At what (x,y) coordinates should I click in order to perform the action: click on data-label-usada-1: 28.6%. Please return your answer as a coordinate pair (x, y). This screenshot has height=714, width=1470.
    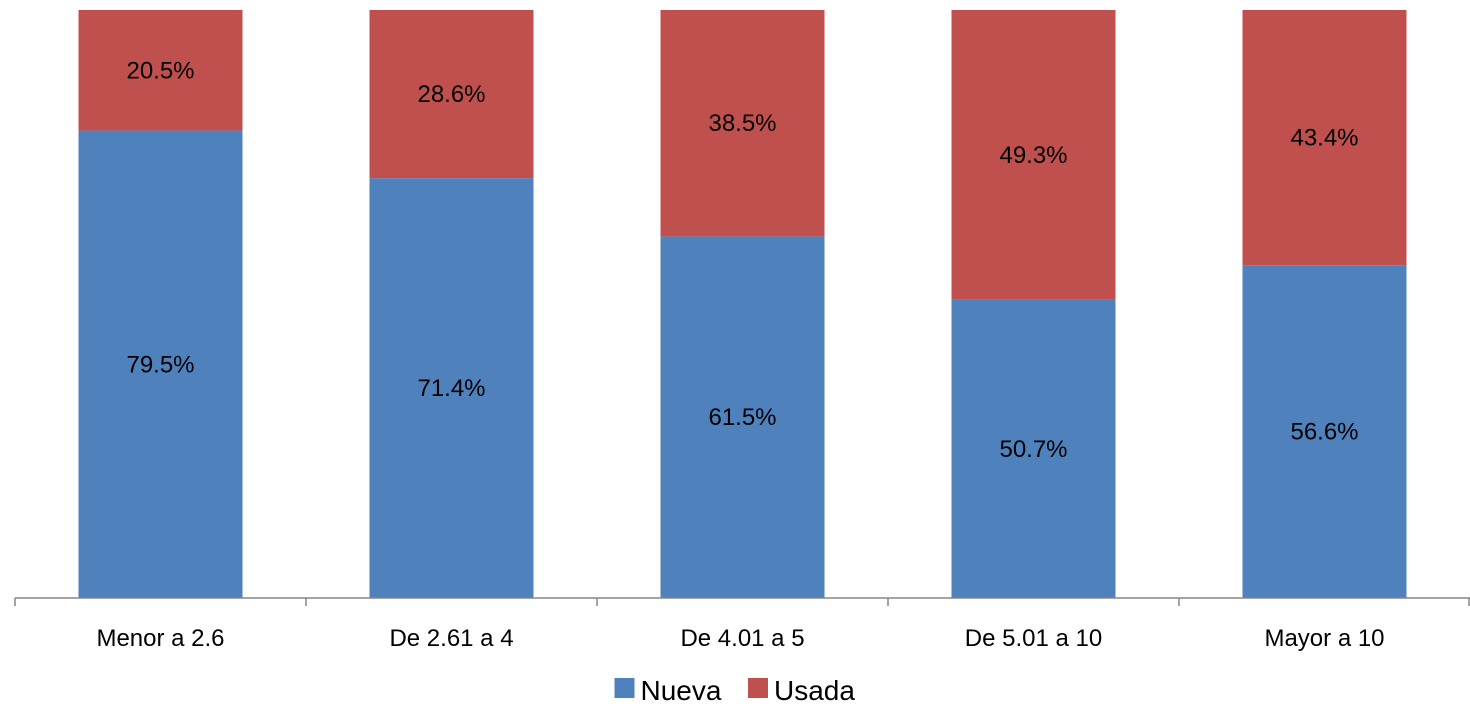
    Looking at the image, I should click on (451, 94).